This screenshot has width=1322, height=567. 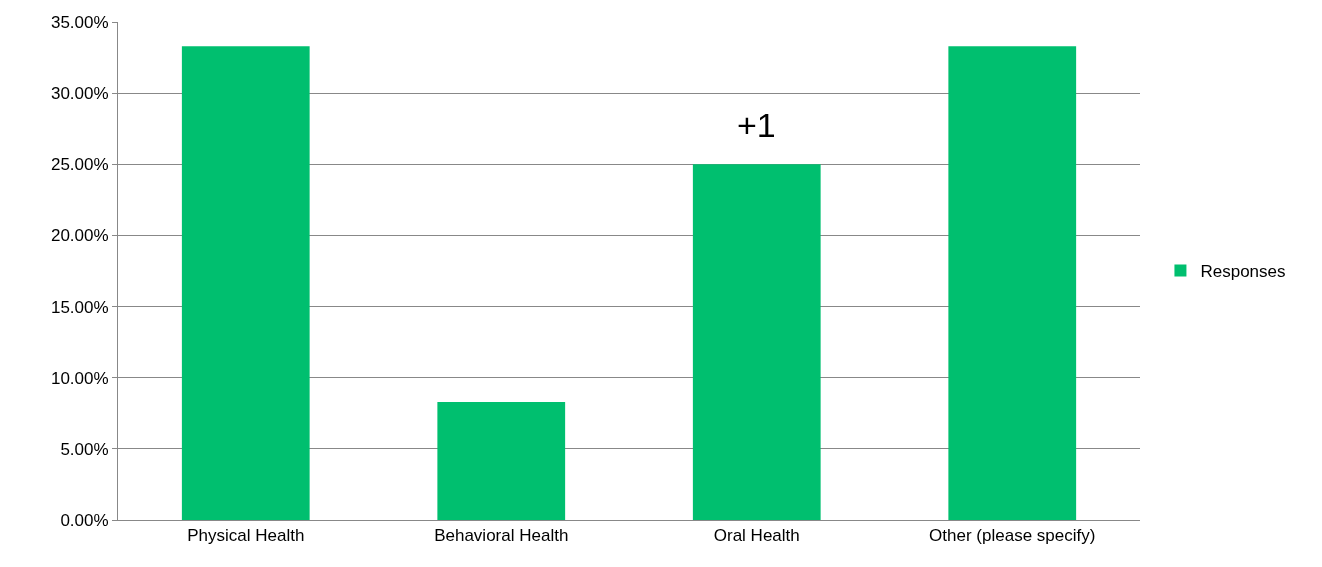 I want to click on x-tick-label: Behavioral Health, so click(x=501, y=536).